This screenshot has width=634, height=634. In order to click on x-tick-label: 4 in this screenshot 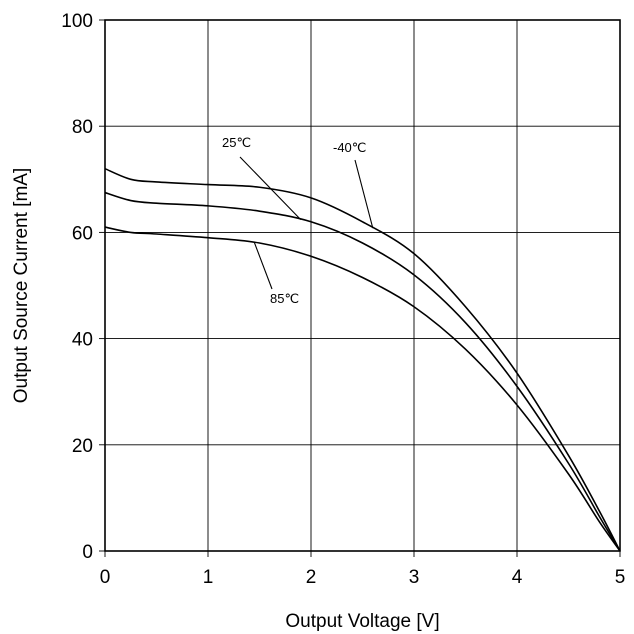, I will do `click(517, 577)`.